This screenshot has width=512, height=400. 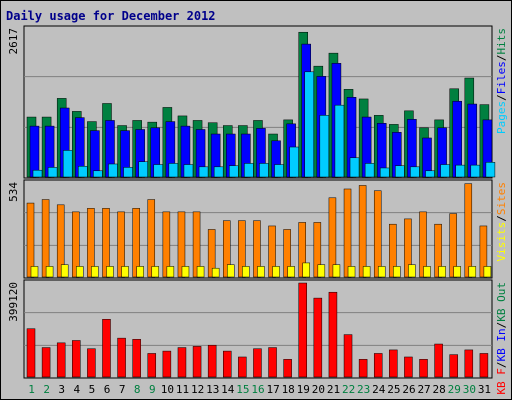 I want to click on x-tick-label-28: 28, so click(x=439, y=389).